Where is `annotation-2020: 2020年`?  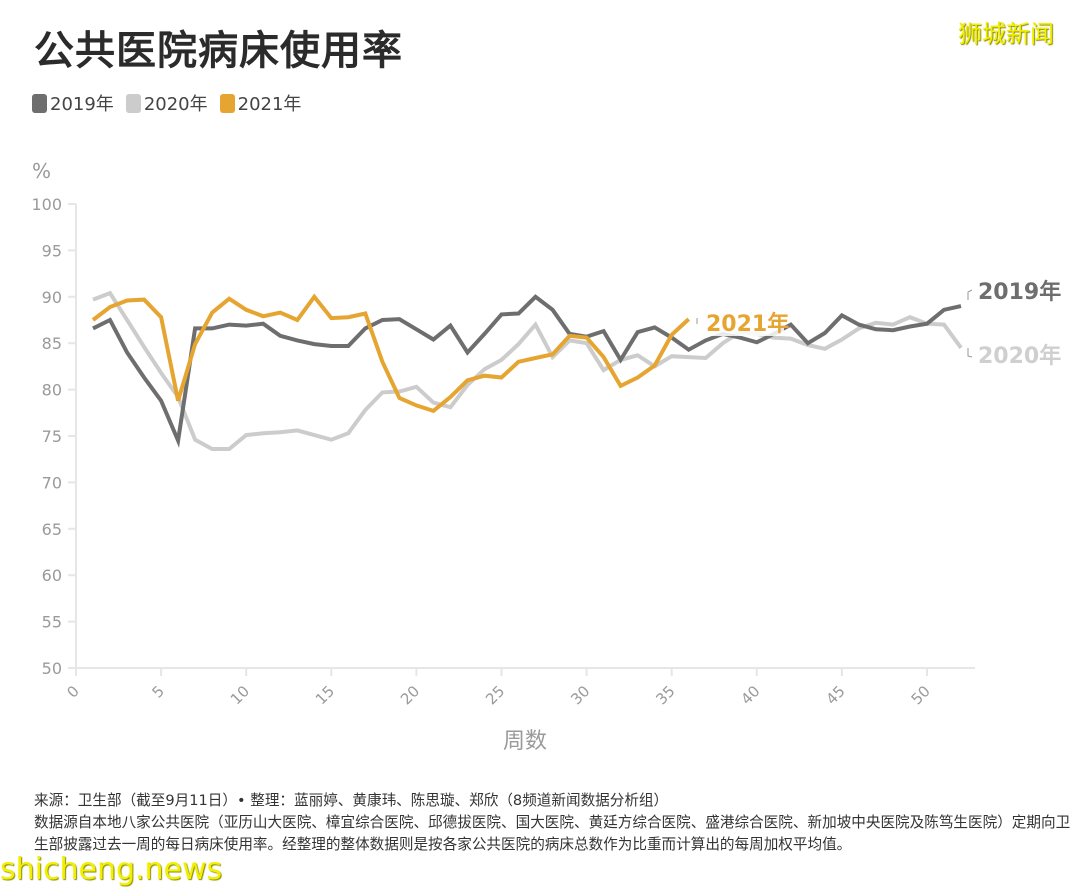
annotation-2020: 2020年 is located at coordinates (1019, 356).